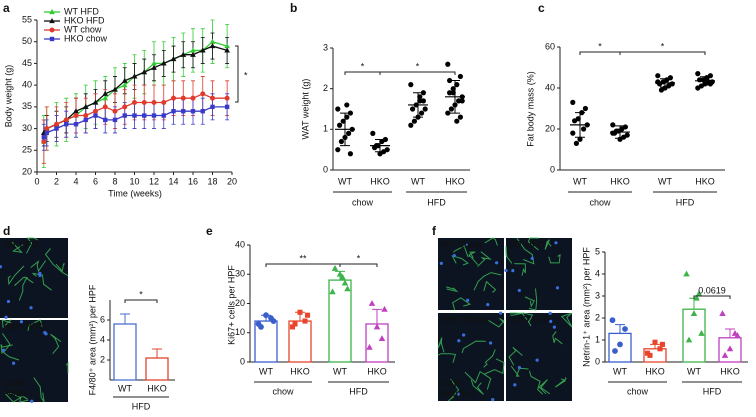 This screenshot has height=417, width=756. I want to click on image-label: WT HFD, so click(20, 244).